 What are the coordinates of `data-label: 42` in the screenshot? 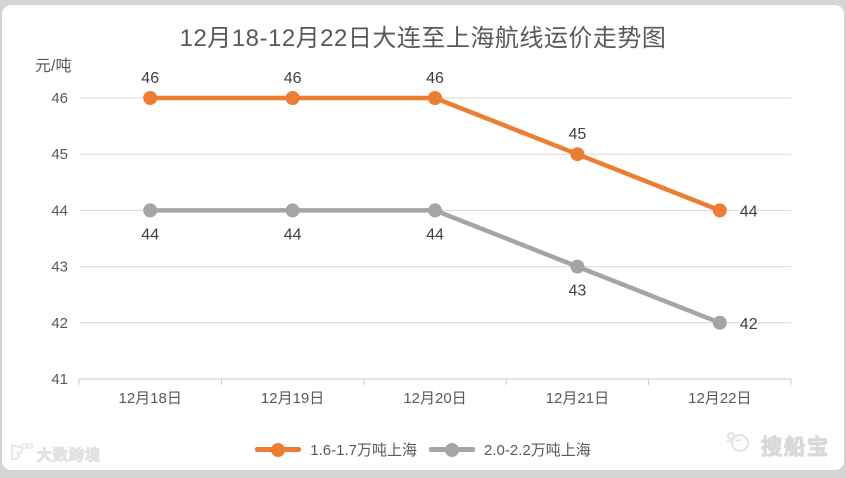 It's located at (749, 324).